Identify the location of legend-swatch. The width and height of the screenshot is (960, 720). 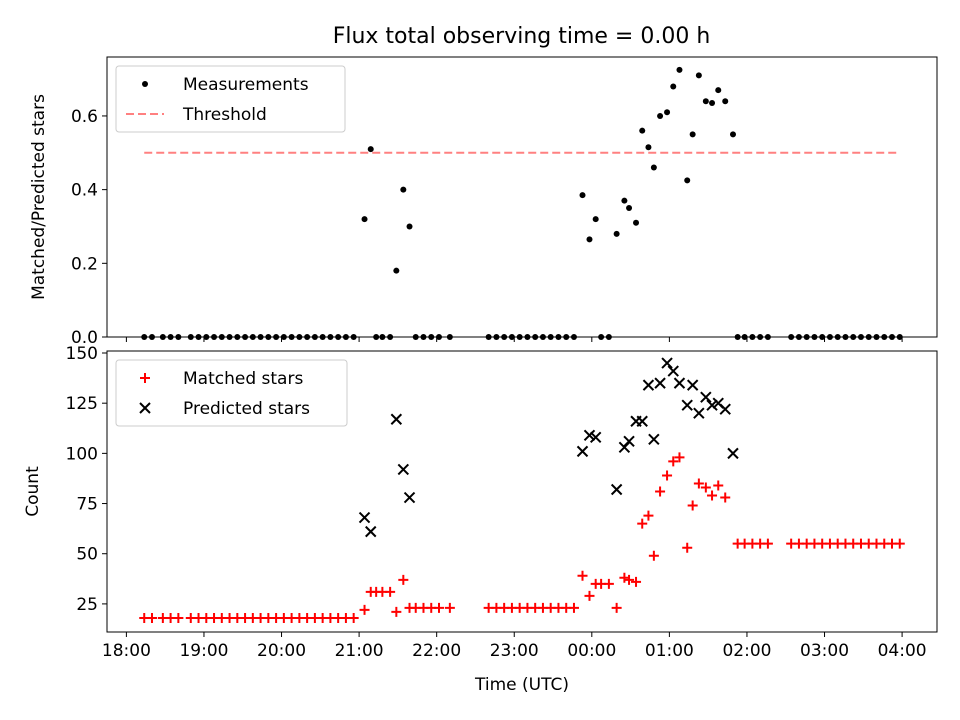
(145, 378).